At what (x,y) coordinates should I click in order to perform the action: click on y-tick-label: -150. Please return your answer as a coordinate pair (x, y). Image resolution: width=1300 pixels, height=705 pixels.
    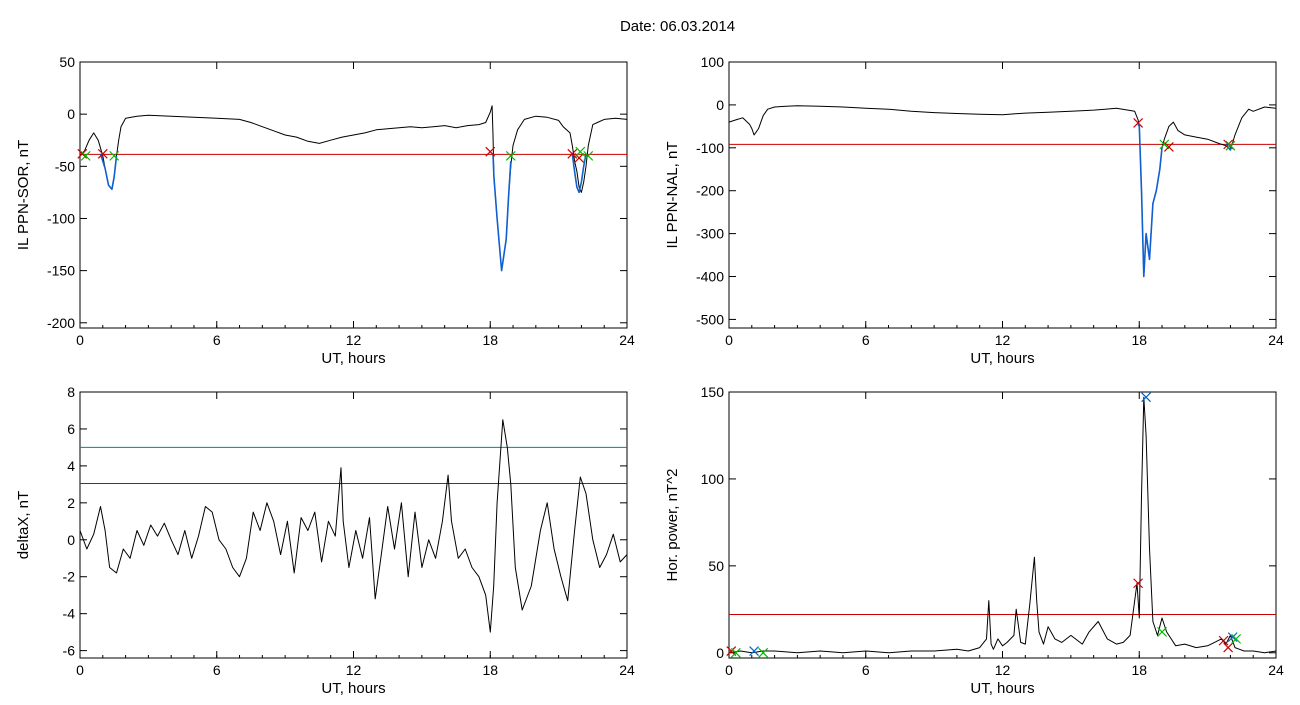
    Looking at the image, I should click on (61, 271).